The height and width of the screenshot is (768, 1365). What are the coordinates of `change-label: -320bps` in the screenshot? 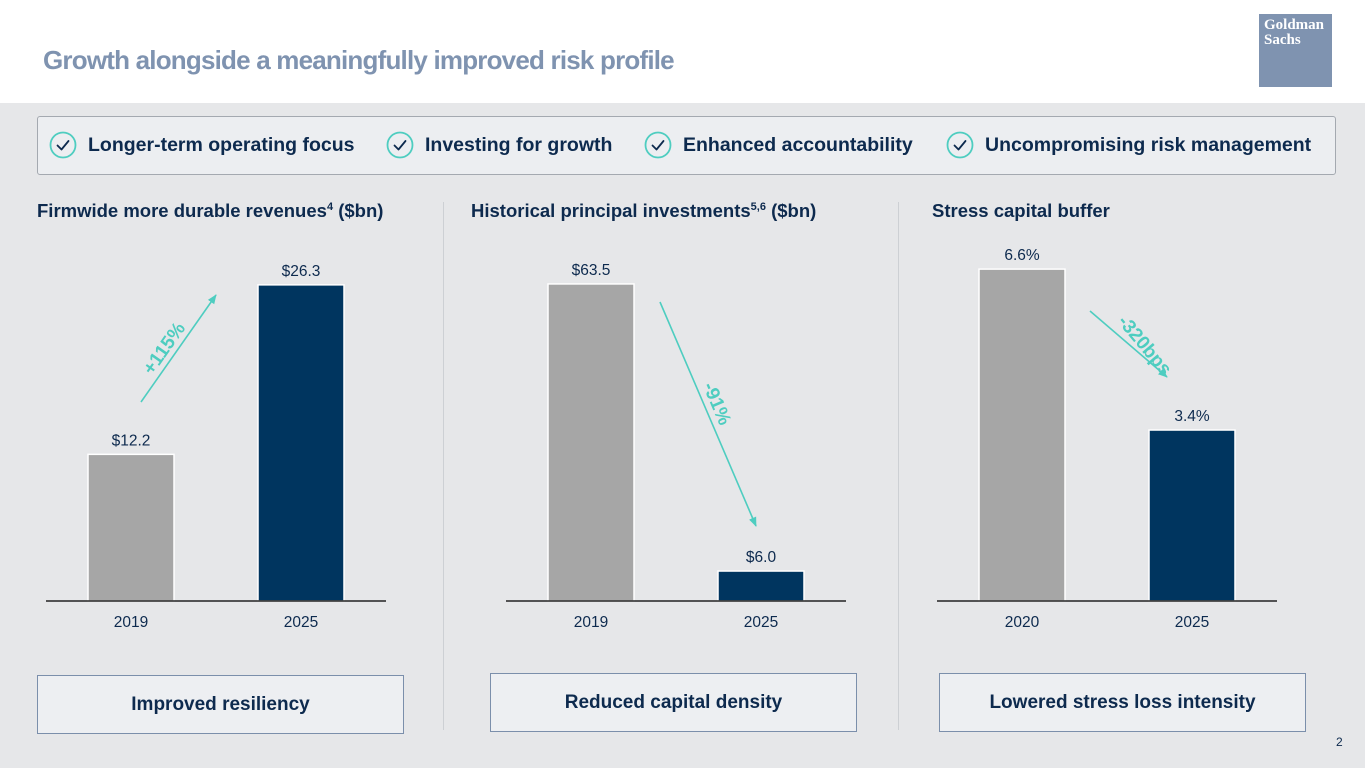 It's located at (1144, 345).